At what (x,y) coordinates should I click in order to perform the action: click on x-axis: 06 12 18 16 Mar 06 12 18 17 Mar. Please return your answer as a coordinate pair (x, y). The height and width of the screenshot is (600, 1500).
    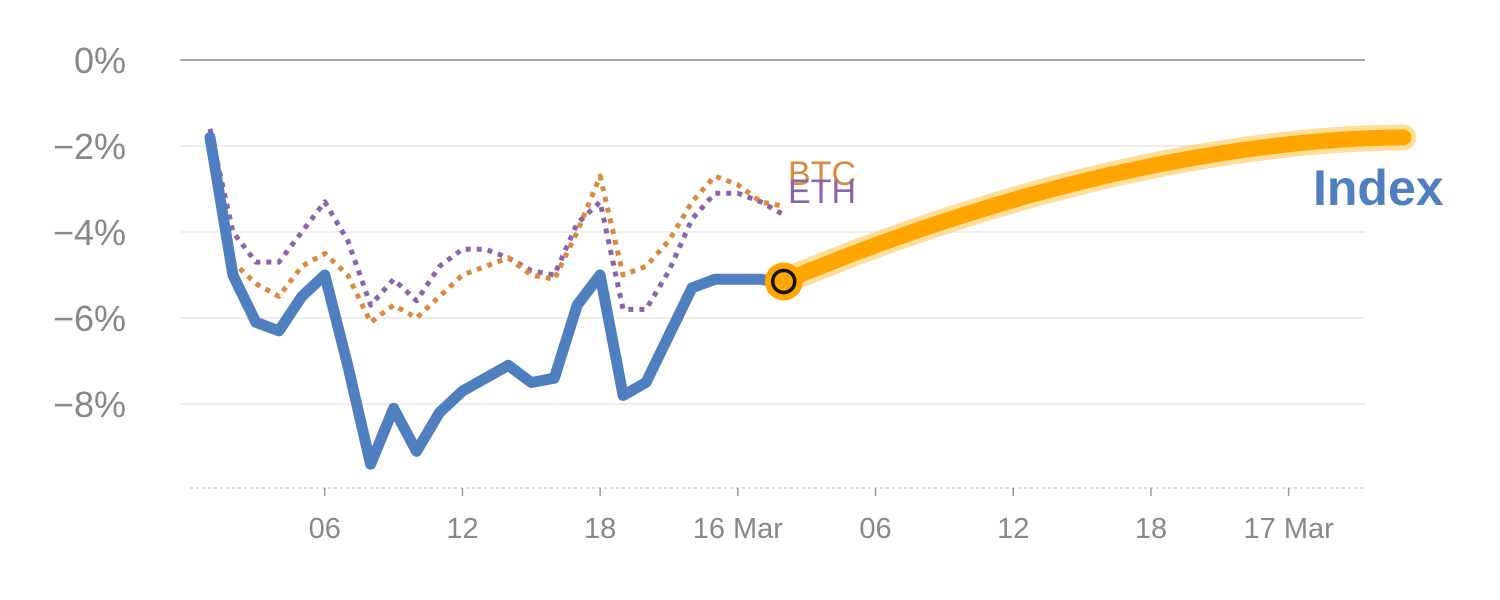
    Looking at the image, I should click on (777, 516).